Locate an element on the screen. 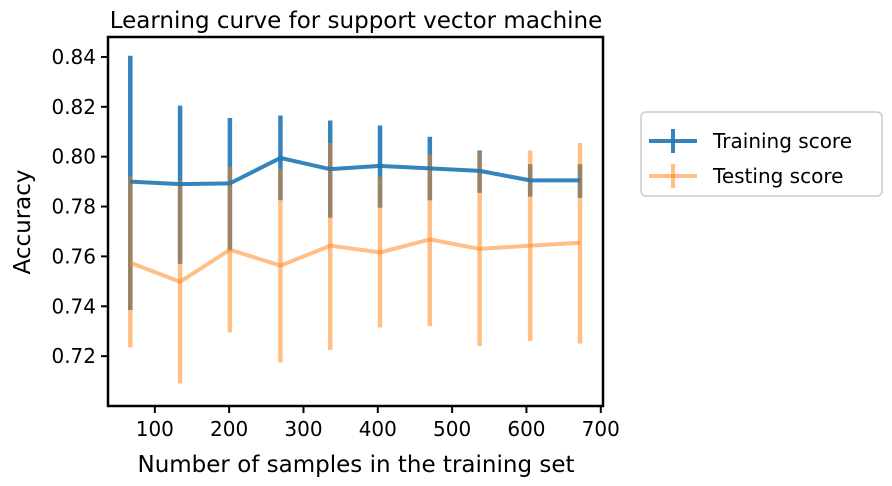 This screenshot has height=486, width=892. y-axis-ticks: 0.72 0.74 0.76 0.78 0.80 0.82 0.84 is located at coordinates (79, 206).